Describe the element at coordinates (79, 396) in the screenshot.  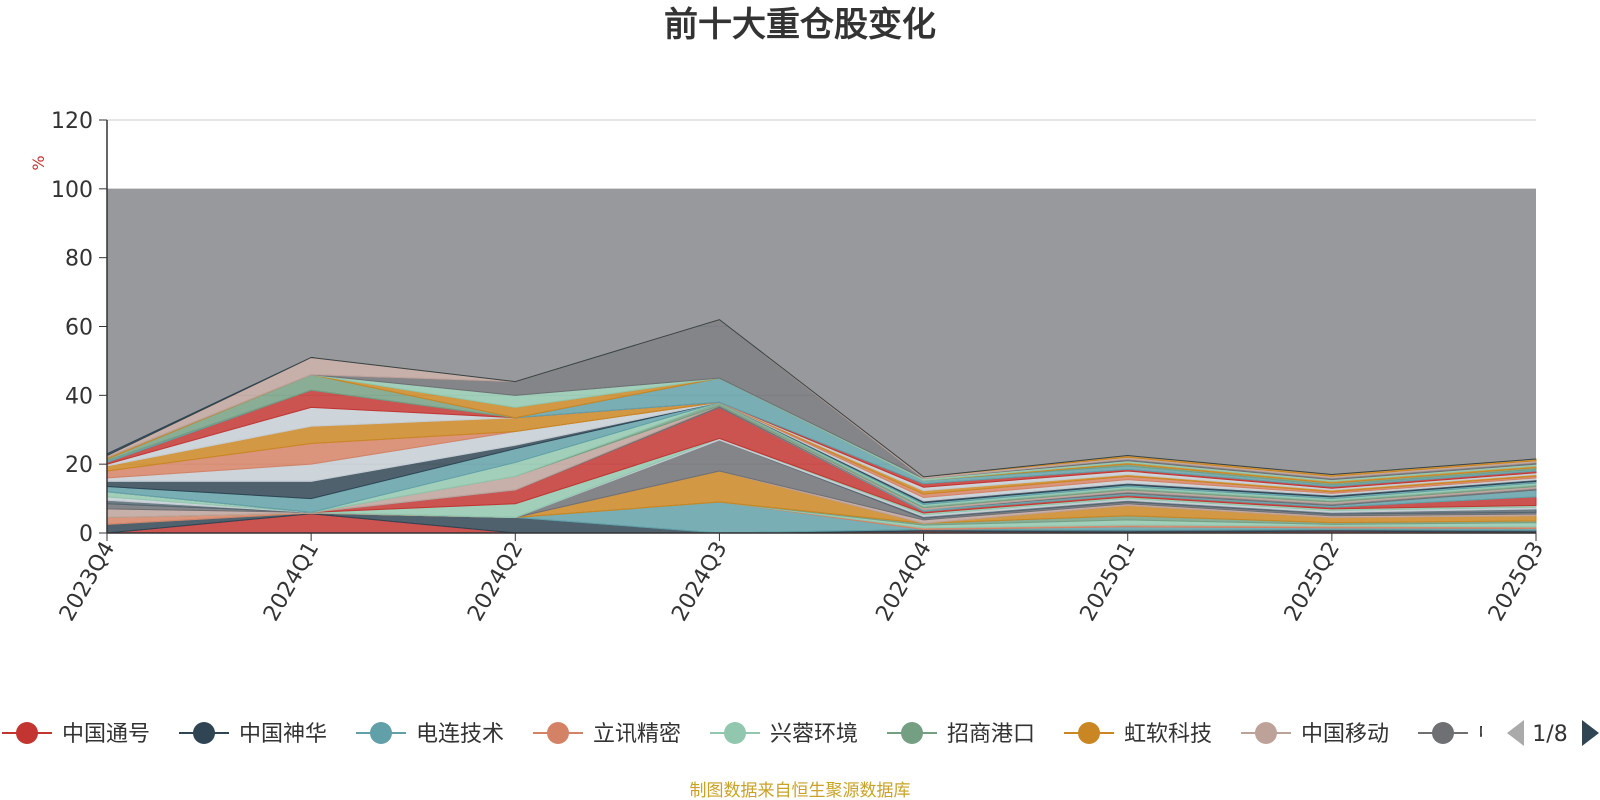
I see `y-tick-label: 40` at that location.